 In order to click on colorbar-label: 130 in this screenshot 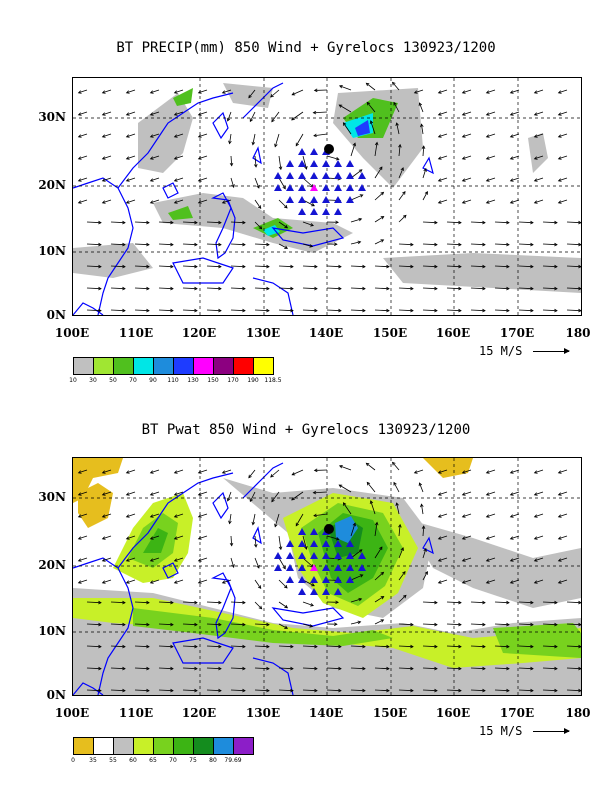, I will do `click(193, 380)`.